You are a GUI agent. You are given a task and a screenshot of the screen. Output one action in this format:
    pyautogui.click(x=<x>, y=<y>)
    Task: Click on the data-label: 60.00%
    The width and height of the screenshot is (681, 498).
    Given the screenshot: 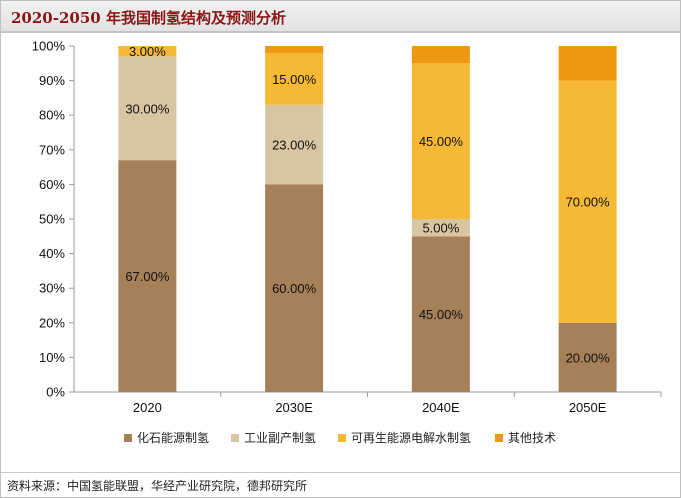 What is the action you would take?
    pyautogui.click(x=294, y=288)
    